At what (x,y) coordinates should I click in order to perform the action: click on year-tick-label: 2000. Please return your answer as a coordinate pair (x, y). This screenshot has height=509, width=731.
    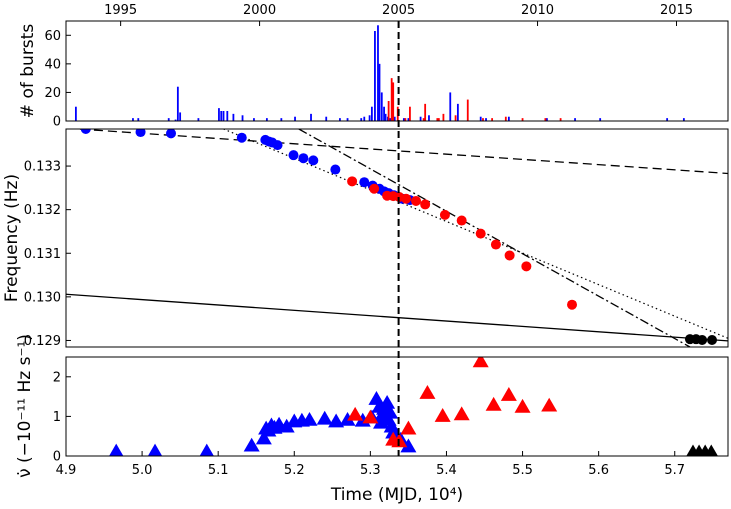
    Looking at the image, I should click on (259, 10).